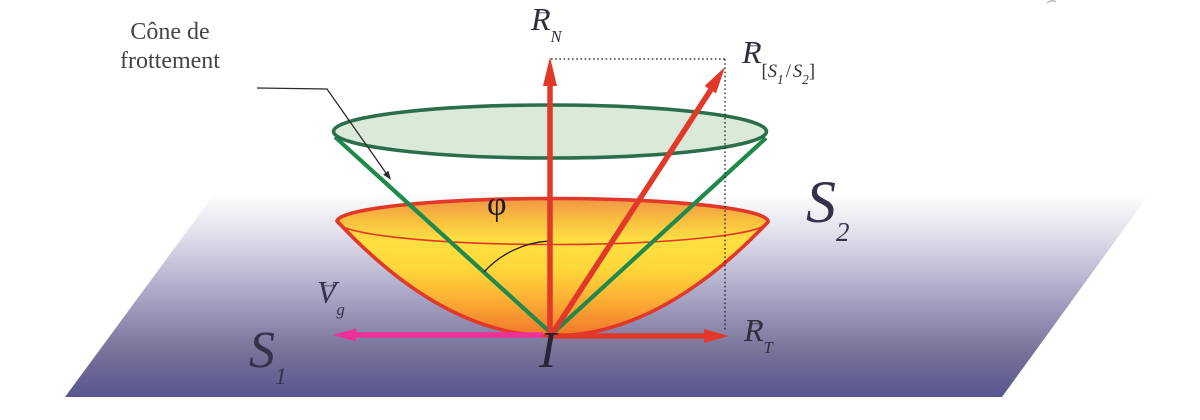 Image resolution: width=1200 pixels, height=420 pixels. Describe the element at coordinates (812, 71) in the screenshot. I see `bracket-close: ]` at that location.